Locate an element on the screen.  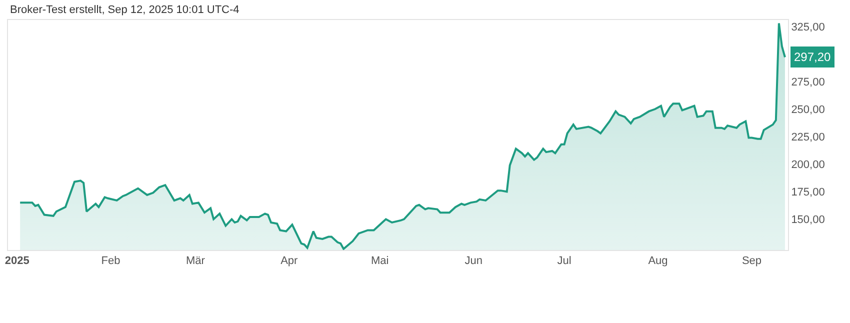
y-tick-label: 200,00 is located at coordinates (808, 165).